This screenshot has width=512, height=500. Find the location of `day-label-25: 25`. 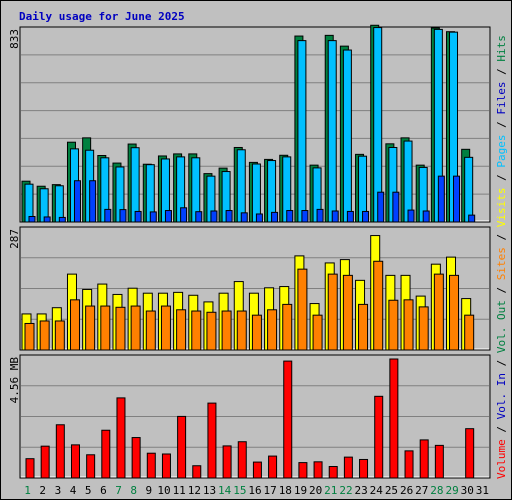

day-label-25: 25 is located at coordinates (391, 490).